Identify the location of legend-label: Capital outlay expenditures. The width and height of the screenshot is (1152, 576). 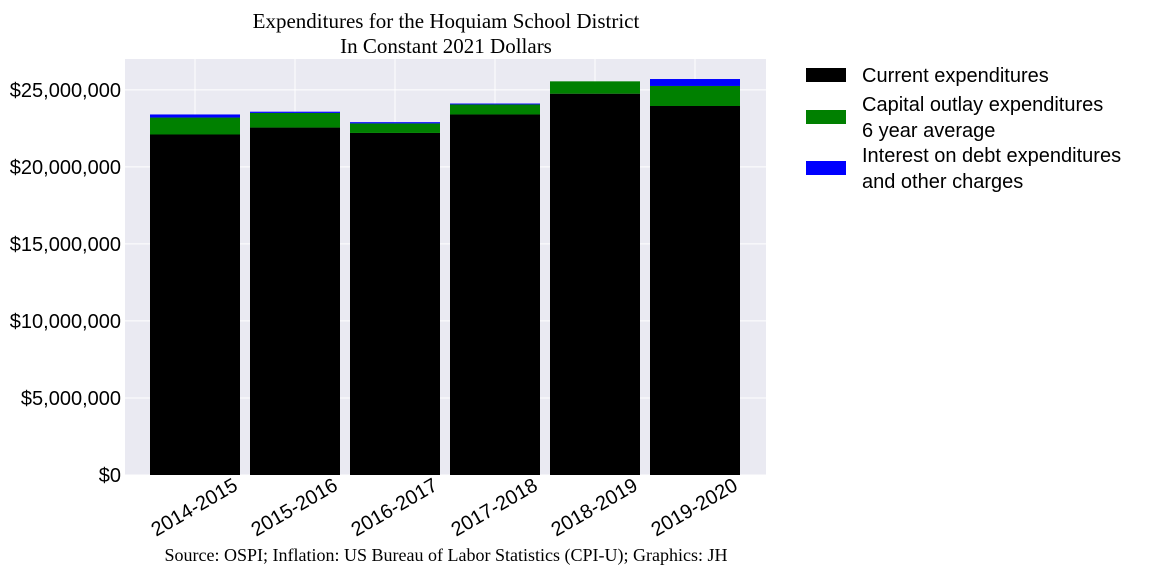
(982, 105).